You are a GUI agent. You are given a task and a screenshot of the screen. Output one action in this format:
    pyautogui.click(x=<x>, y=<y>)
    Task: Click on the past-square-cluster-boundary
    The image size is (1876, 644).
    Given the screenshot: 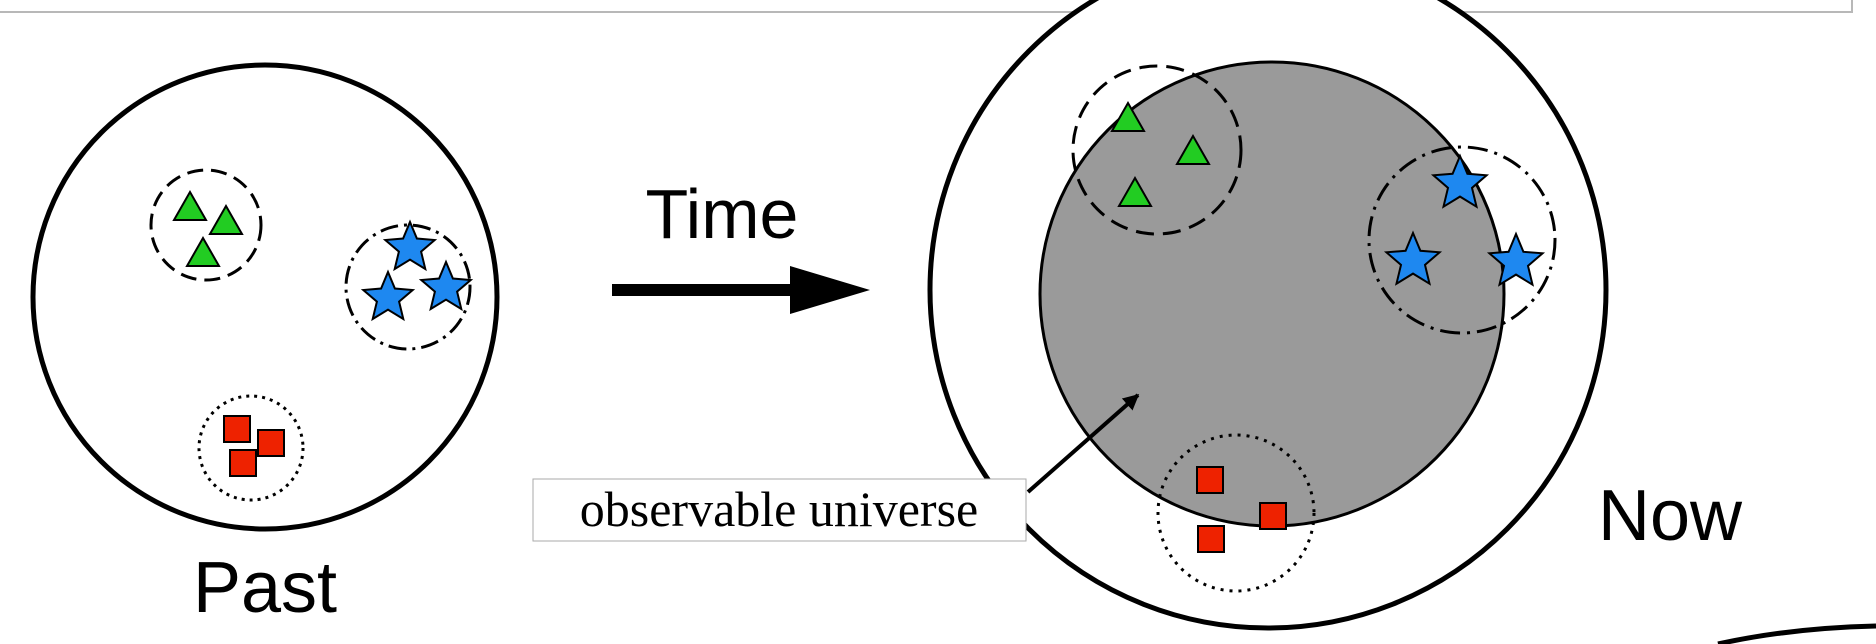 What is the action you would take?
    pyautogui.click(x=251, y=448)
    